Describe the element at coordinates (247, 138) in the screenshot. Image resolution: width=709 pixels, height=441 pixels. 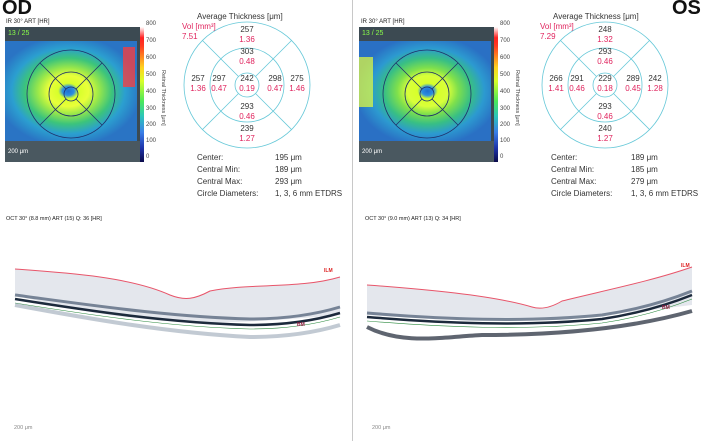
I see `bottom-outer-vol-od: 1.27` at that location.